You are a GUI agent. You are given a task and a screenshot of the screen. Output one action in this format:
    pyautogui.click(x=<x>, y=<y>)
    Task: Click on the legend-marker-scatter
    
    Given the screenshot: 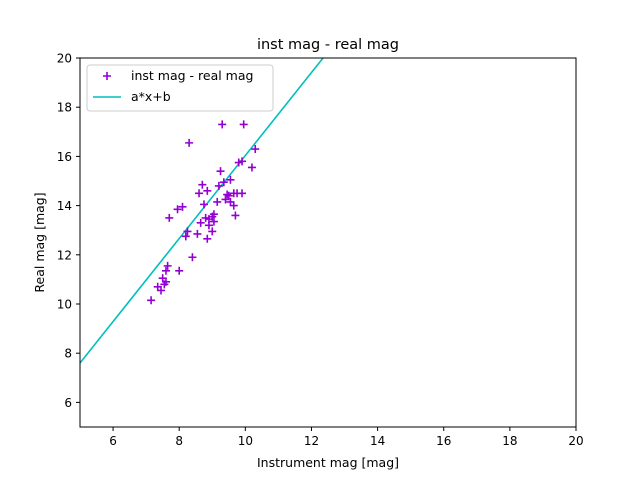 What is the action you would take?
    pyautogui.click(x=107, y=76)
    